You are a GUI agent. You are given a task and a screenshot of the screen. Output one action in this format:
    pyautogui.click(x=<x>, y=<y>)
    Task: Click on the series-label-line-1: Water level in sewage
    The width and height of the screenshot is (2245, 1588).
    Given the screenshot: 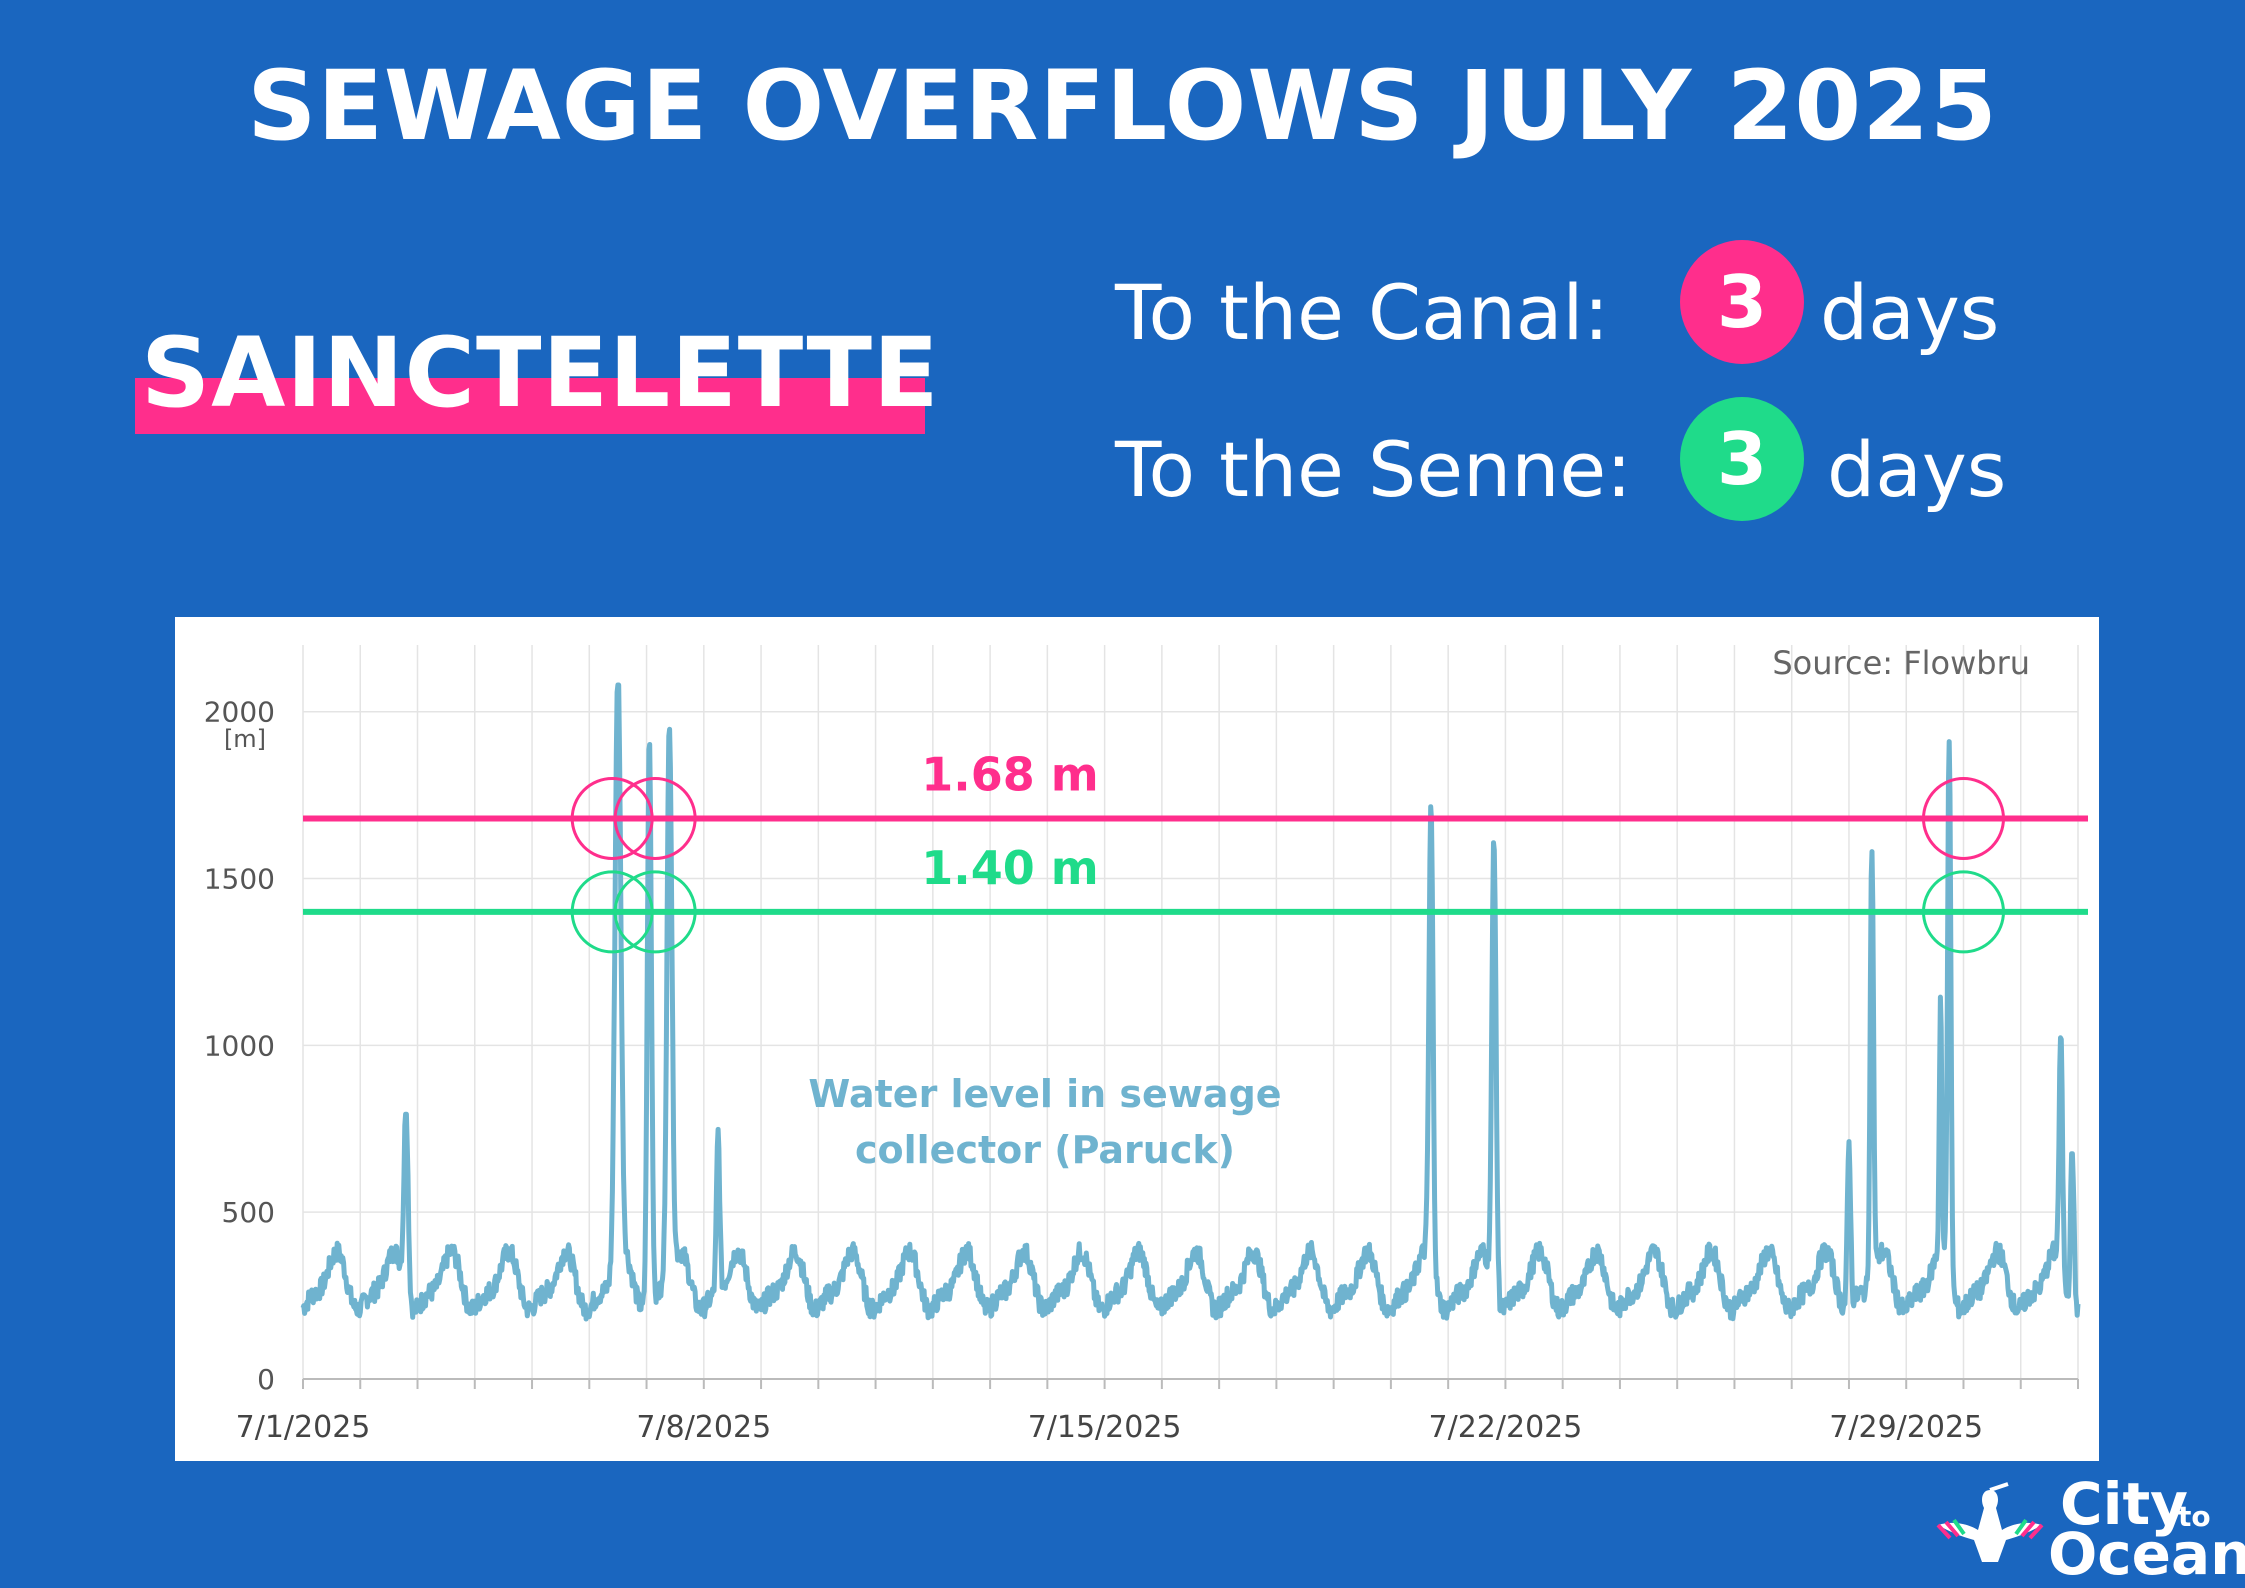 What is the action you would take?
    pyautogui.click(x=1044, y=1094)
    